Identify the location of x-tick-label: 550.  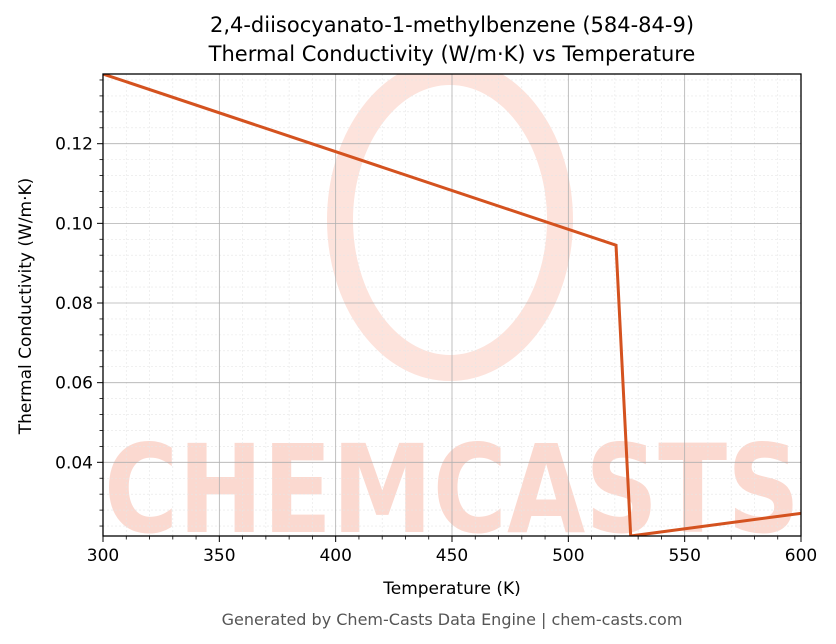
(684, 556).